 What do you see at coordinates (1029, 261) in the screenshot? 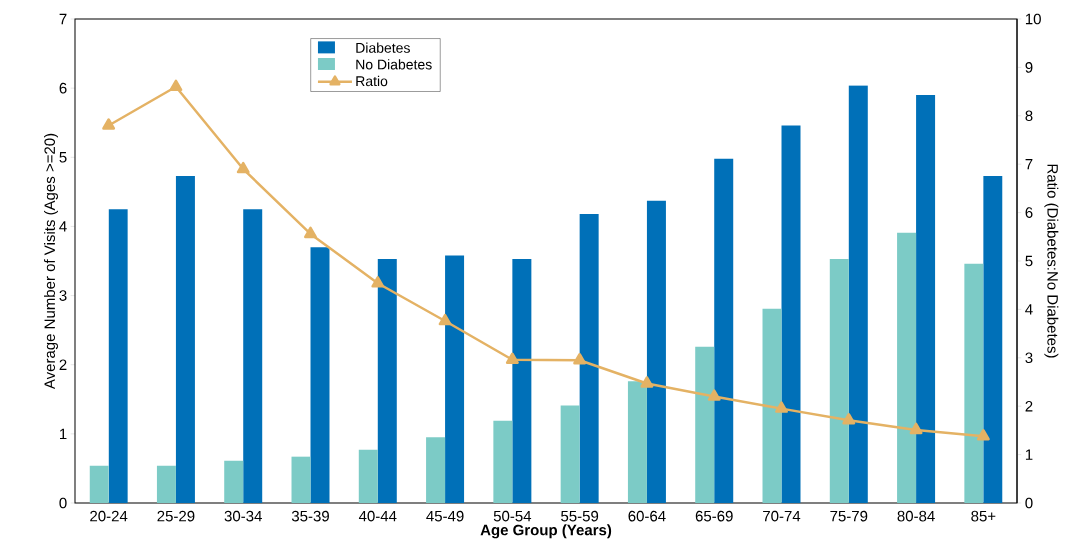
I see `y2-tick-label: 5` at bounding box center [1029, 261].